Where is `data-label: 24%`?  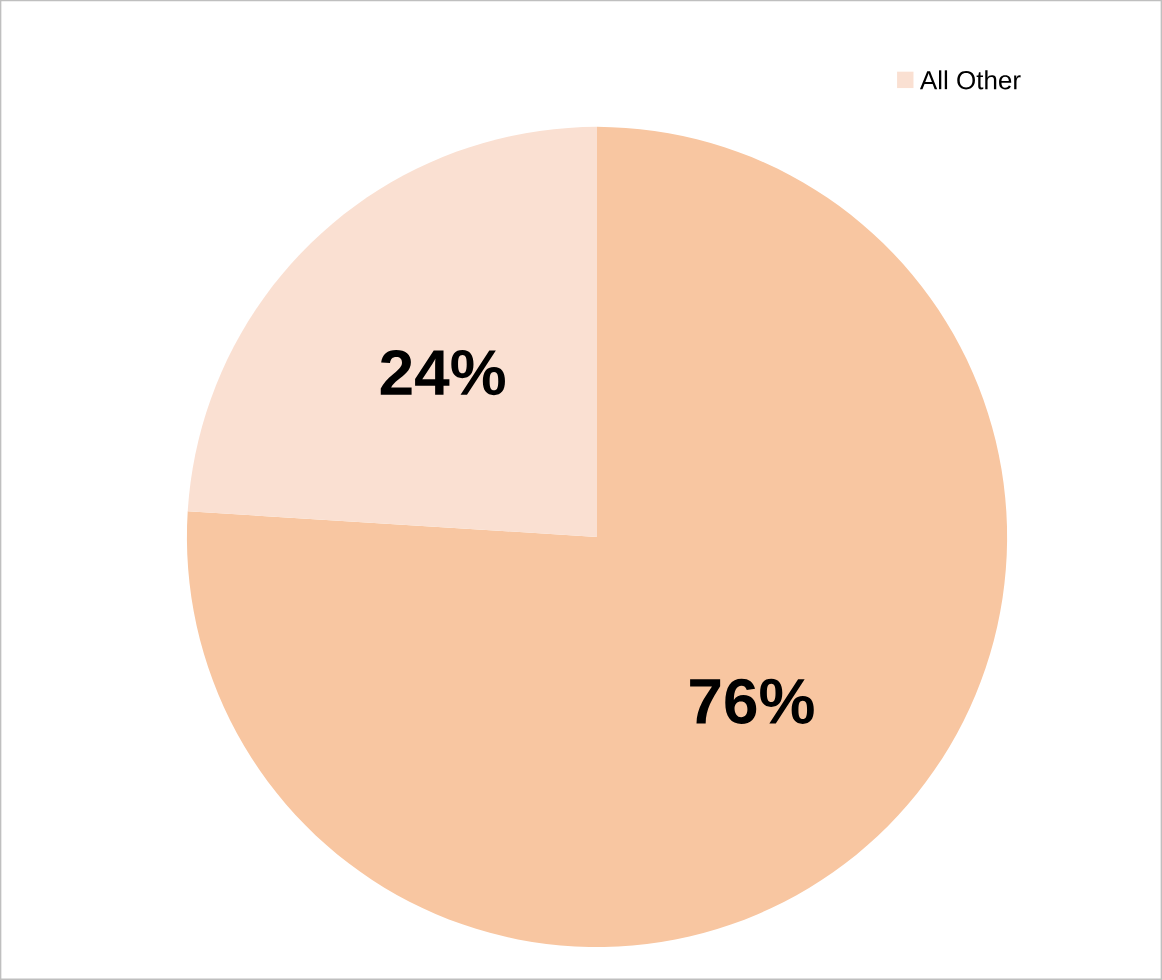
data-label: 24% is located at coordinates (442, 373).